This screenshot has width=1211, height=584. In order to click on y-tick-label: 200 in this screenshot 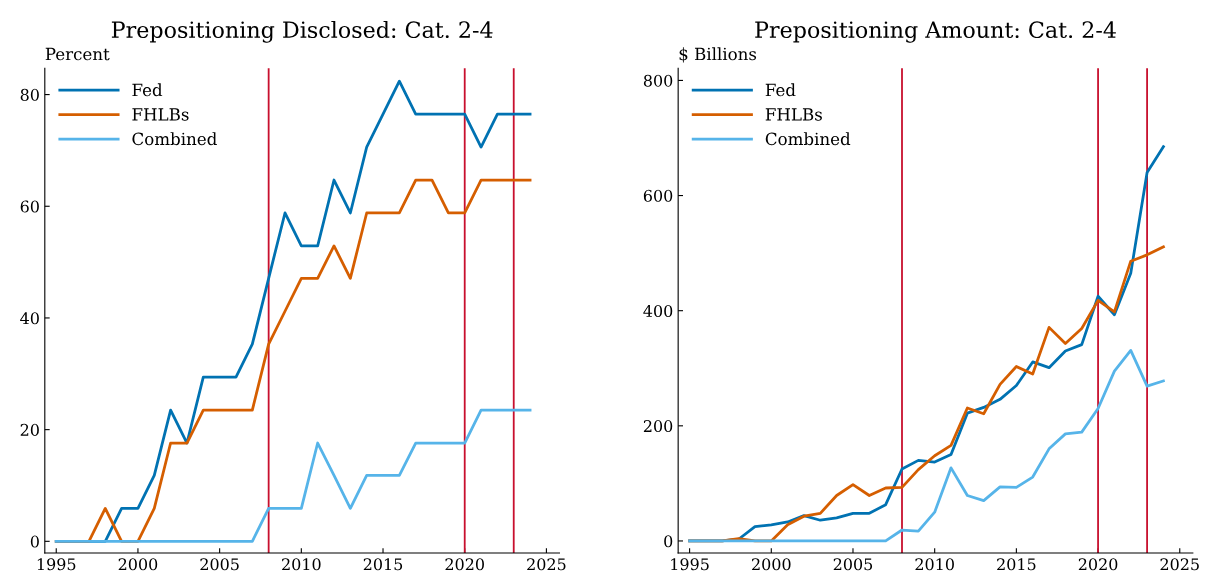, I will do `click(658, 426)`.